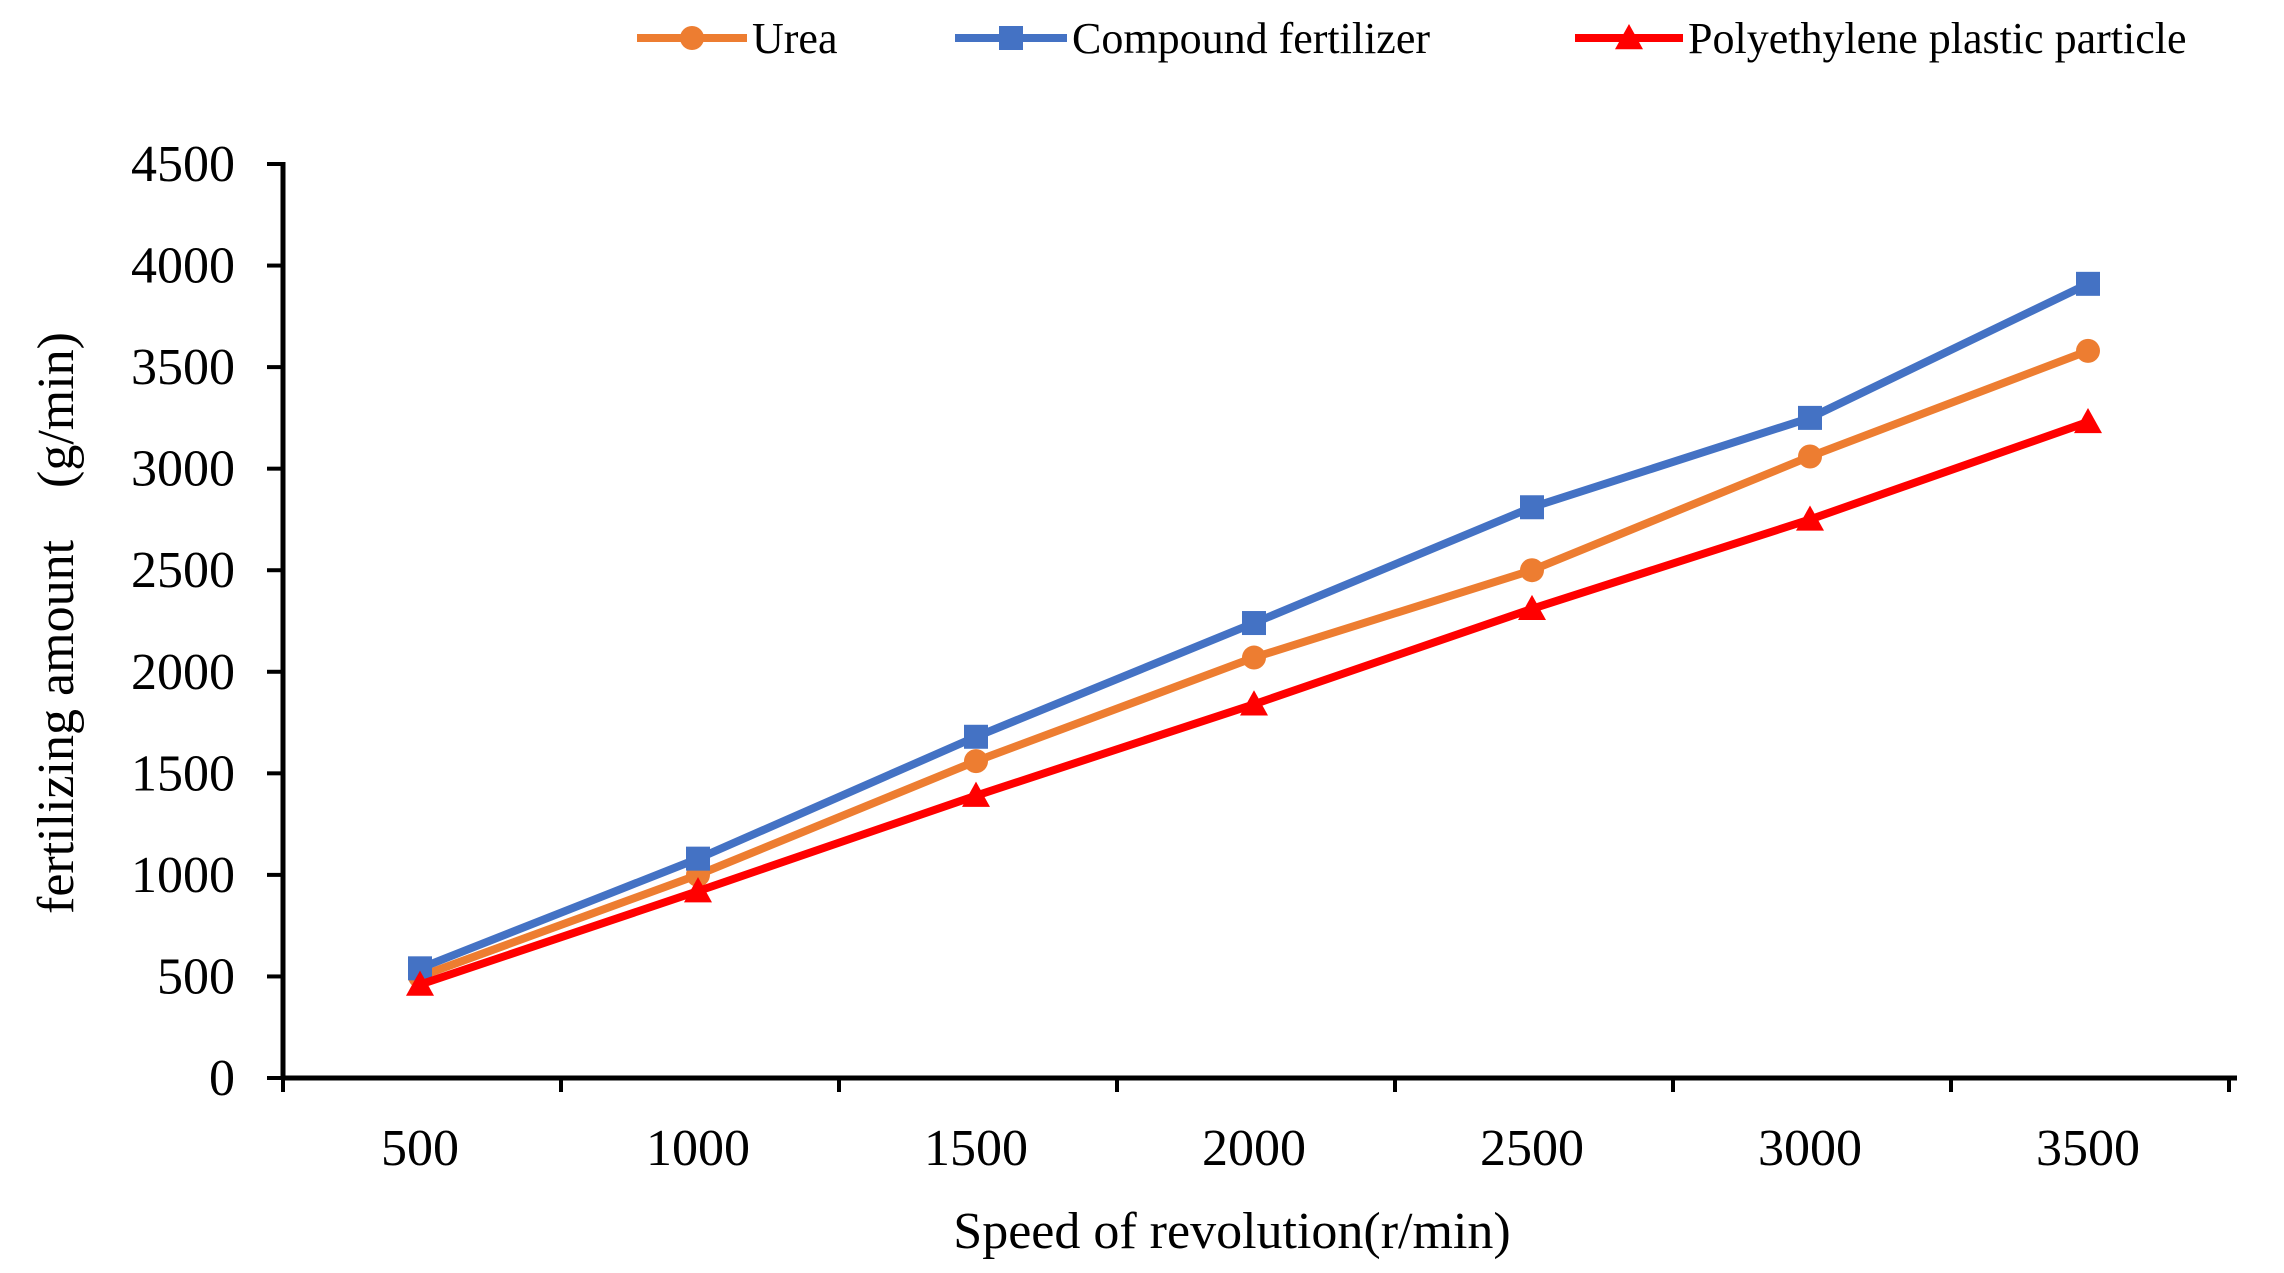 This screenshot has width=2284, height=1273. What do you see at coordinates (183, 469) in the screenshot?
I see `y-tick-label: 3000` at bounding box center [183, 469].